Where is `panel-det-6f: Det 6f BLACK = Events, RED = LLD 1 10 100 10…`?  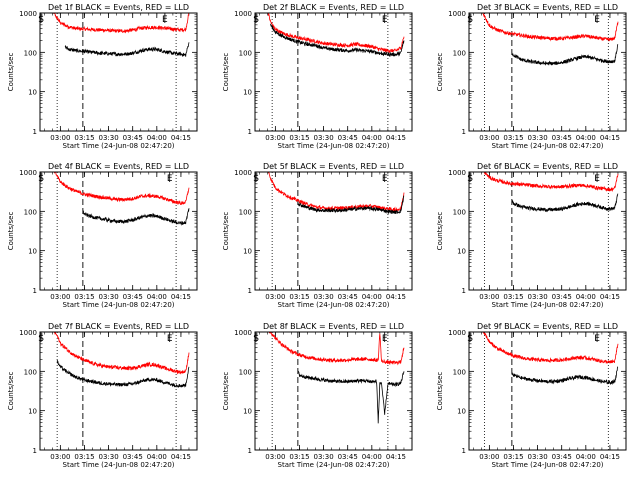
panel-det-6f: Det 6f BLACK = Events, RED = LLD 1 10 100 10… is located at coordinates (531, 235).